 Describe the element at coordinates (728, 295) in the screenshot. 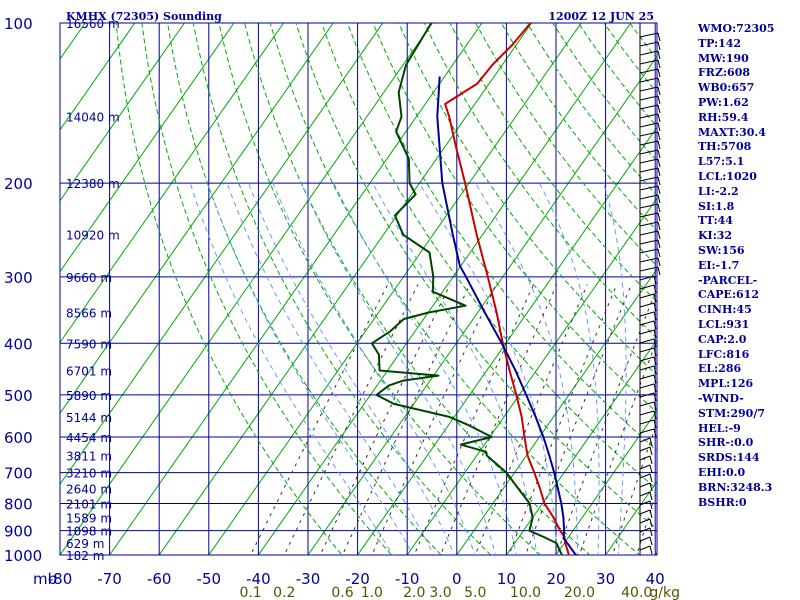

I see `index-item: CAPE:612` at that location.